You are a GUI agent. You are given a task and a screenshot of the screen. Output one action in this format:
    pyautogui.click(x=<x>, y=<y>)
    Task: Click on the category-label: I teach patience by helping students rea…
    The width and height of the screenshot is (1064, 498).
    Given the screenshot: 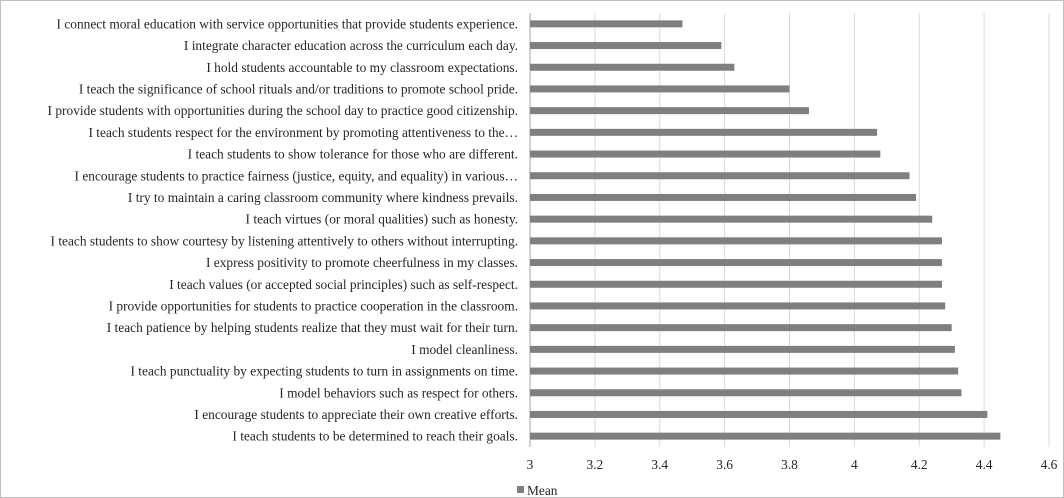 What is the action you would take?
    pyautogui.click(x=312, y=327)
    